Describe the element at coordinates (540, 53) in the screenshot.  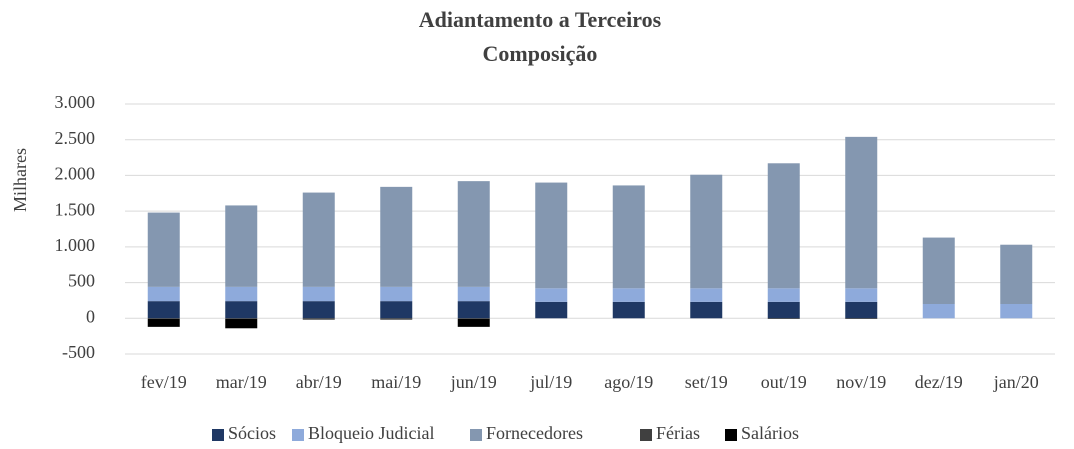
I see `chart-subtitle: Composição` at that location.